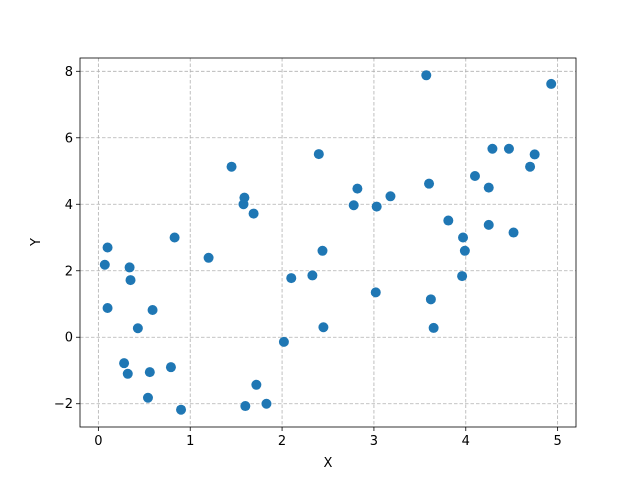  I want to click on y-tick-label: 0, so click(69, 338).